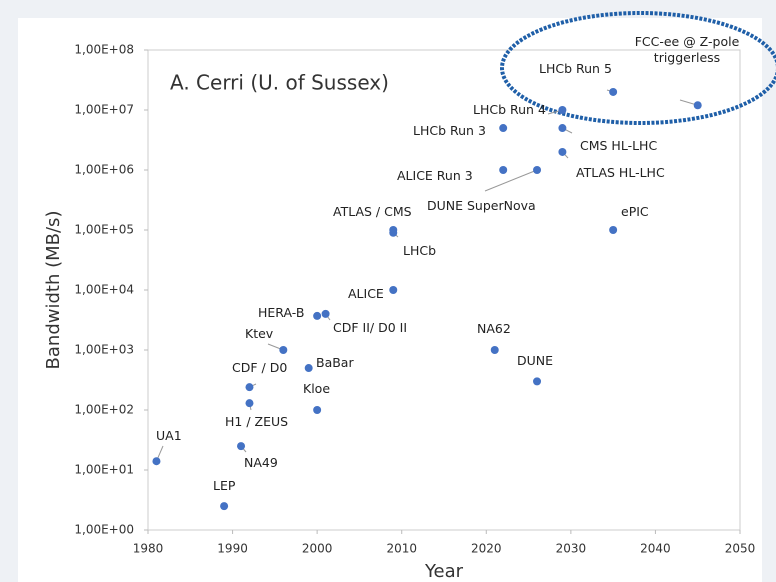 The height and width of the screenshot is (582, 776). I want to click on point-label: BaBar, so click(335, 362).